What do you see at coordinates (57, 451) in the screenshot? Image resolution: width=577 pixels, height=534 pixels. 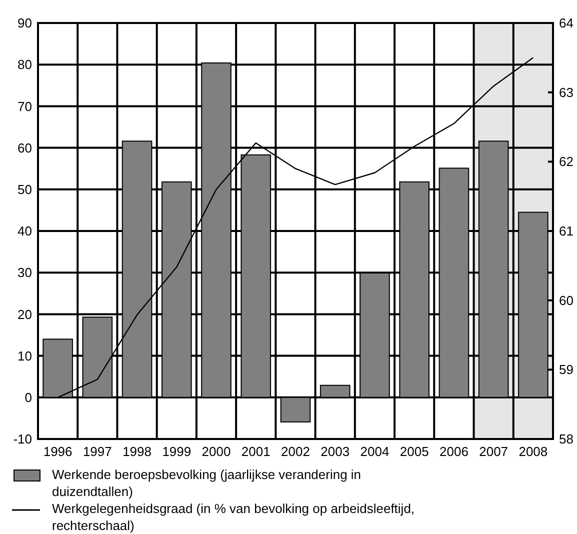 I see `x-tick-label: 1996` at bounding box center [57, 451].